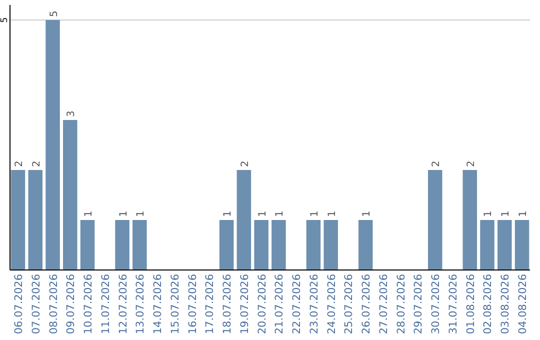 This screenshot has height=340, width=540. Describe the element at coordinates (18, 304) in the screenshot. I see `x-tick-label: 06.07.2026` at that location.